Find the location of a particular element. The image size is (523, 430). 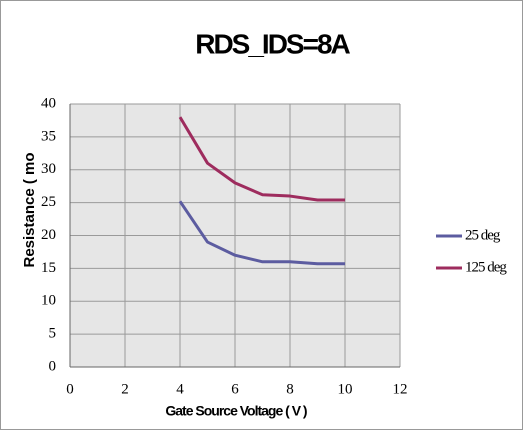

y-tick-label: 10 is located at coordinates (48, 301).